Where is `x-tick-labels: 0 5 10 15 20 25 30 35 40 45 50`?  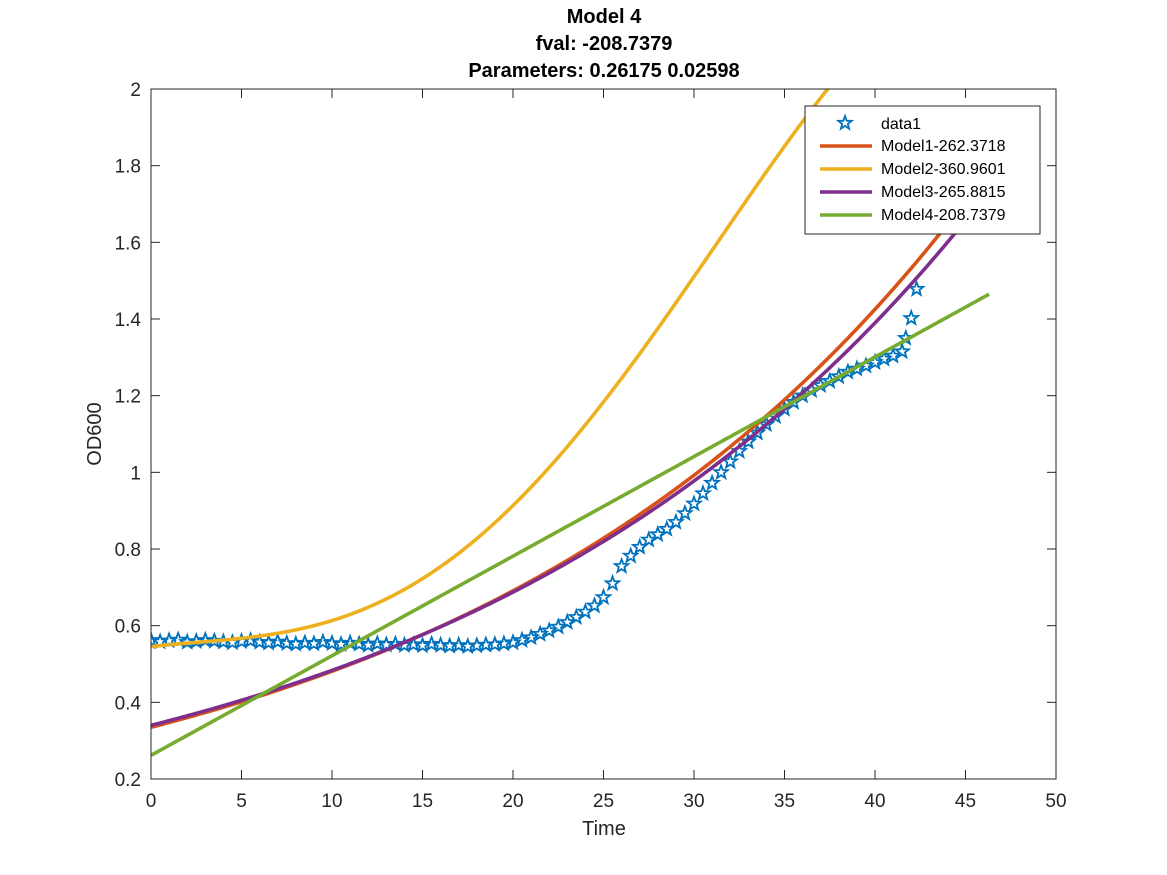 x-tick-labels: 0 5 10 15 20 25 30 35 40 45 50 is located at coordinates (606, 801).